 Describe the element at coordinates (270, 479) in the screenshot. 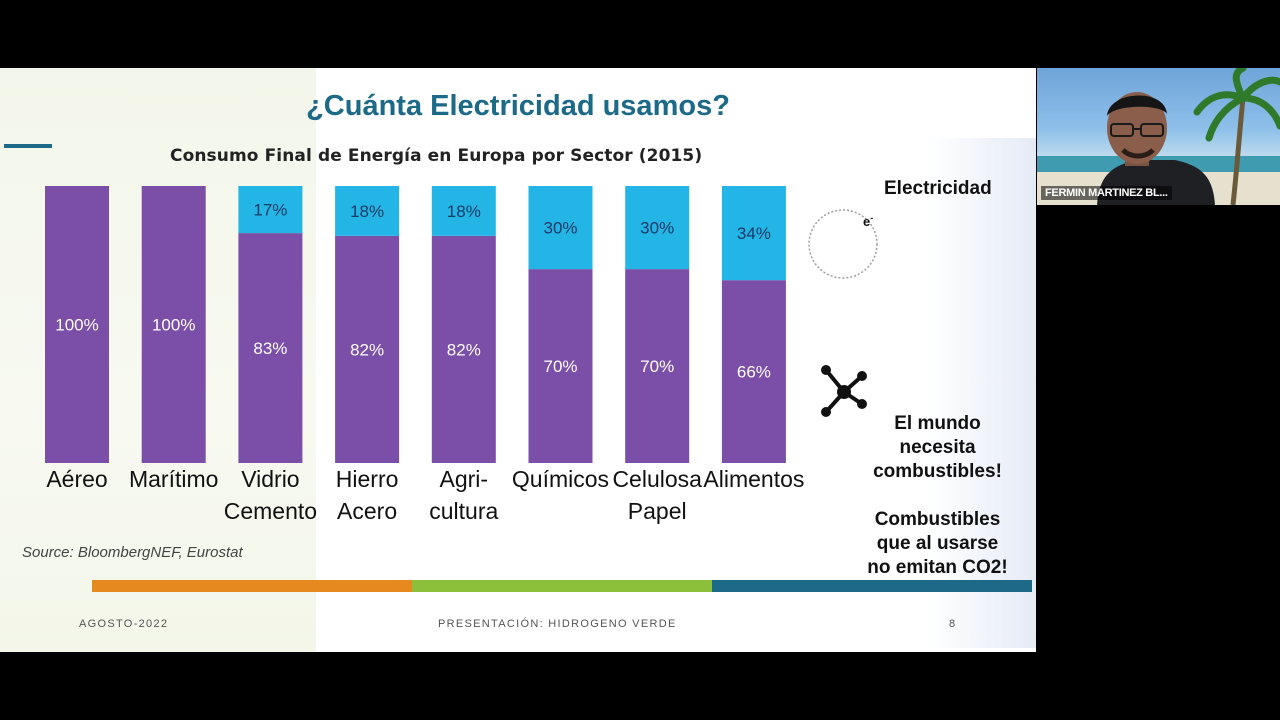

I see `category-label: Vidrio` at that location.